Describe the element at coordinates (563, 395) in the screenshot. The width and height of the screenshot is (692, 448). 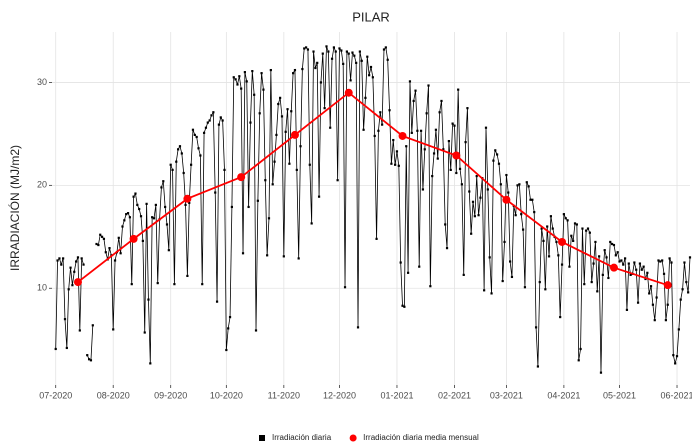
I see `x-tick-label: 04-2021` at that location.